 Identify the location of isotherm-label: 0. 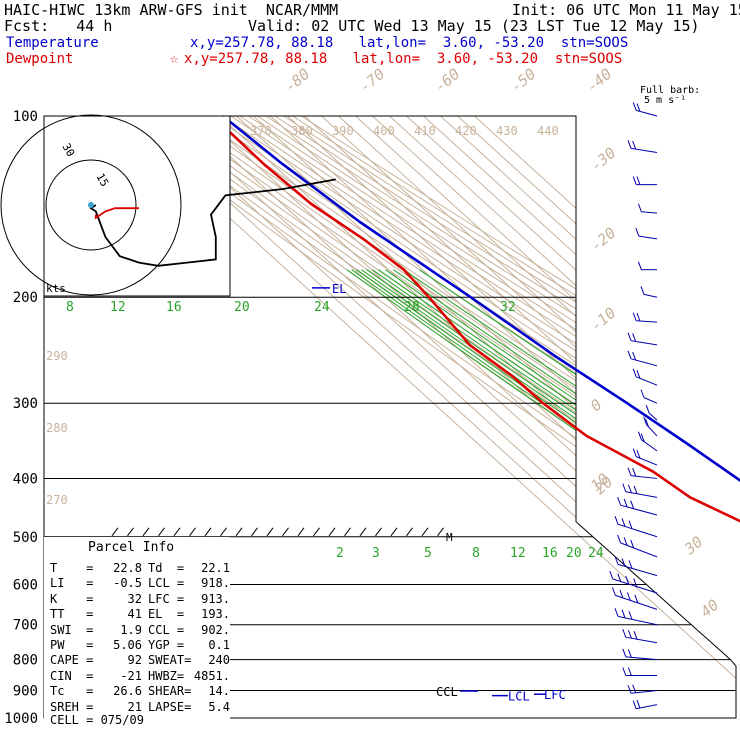
(596, 405).